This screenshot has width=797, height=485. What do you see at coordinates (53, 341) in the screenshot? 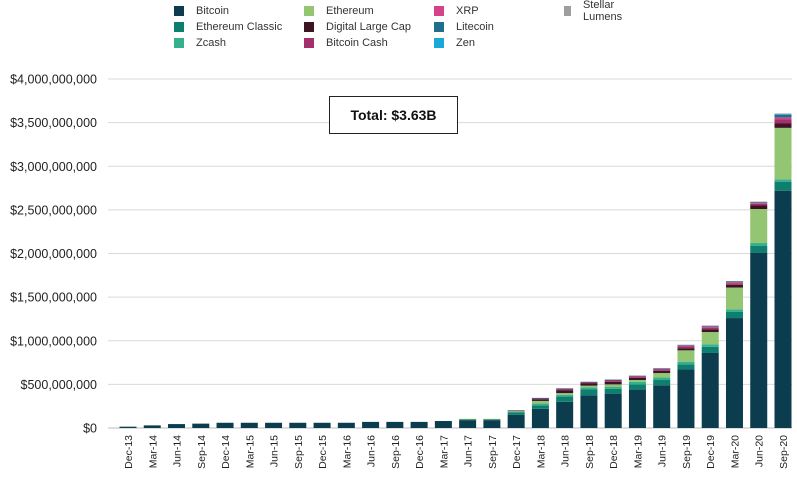
I see `y-tick-label: $1,000,000,000` at bounding box center [53, 341].